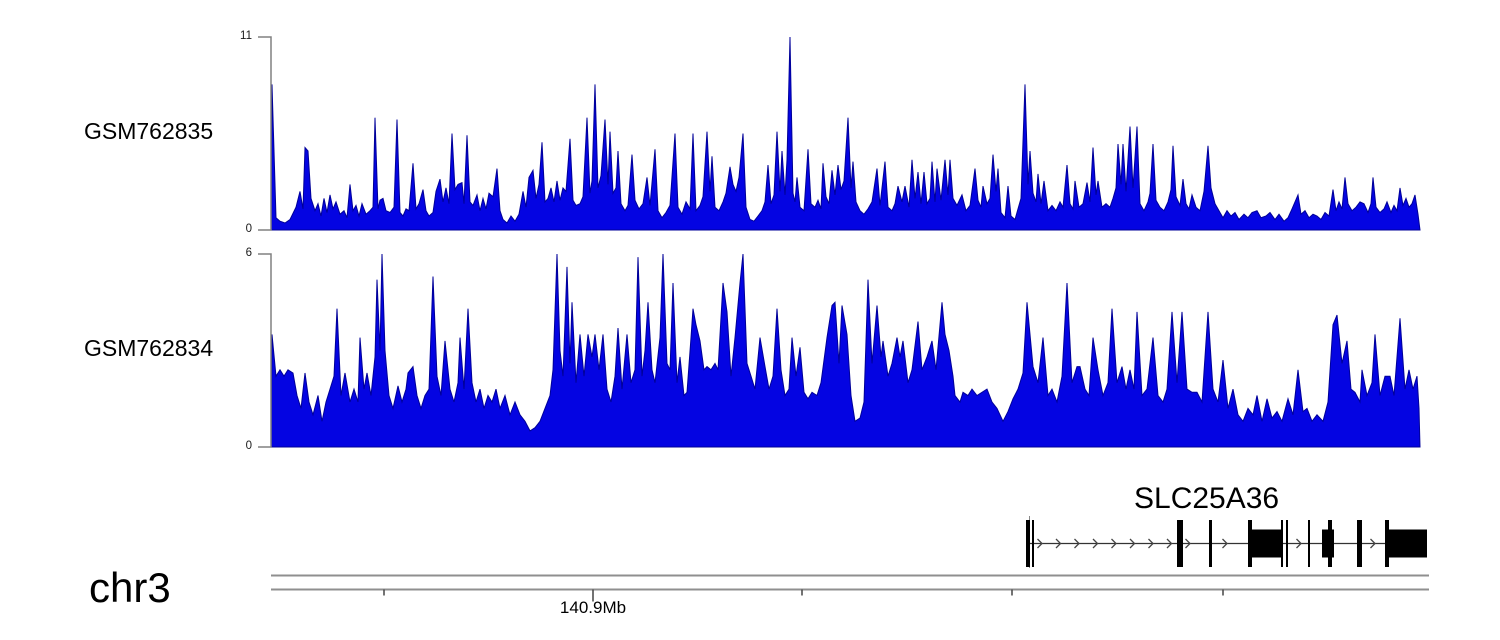 Image resolution: width=1500 pixels, height=640 pixels. I want to click on chromosome-label: chr3, so click(130, 587).